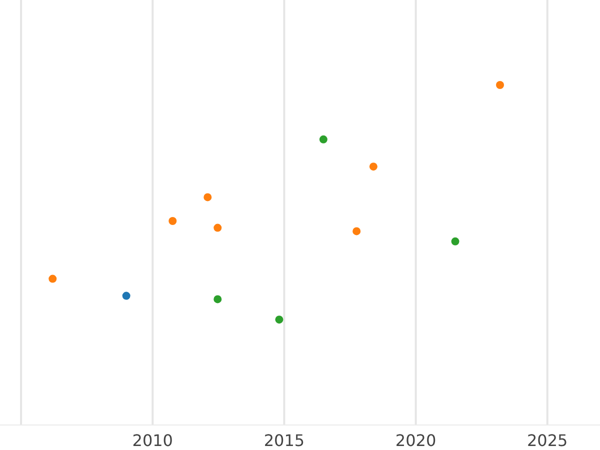 Image resolution: width=600 pixels, height=450 pixels. I want to click on x-tick-label: 2010, so click(152, 440).